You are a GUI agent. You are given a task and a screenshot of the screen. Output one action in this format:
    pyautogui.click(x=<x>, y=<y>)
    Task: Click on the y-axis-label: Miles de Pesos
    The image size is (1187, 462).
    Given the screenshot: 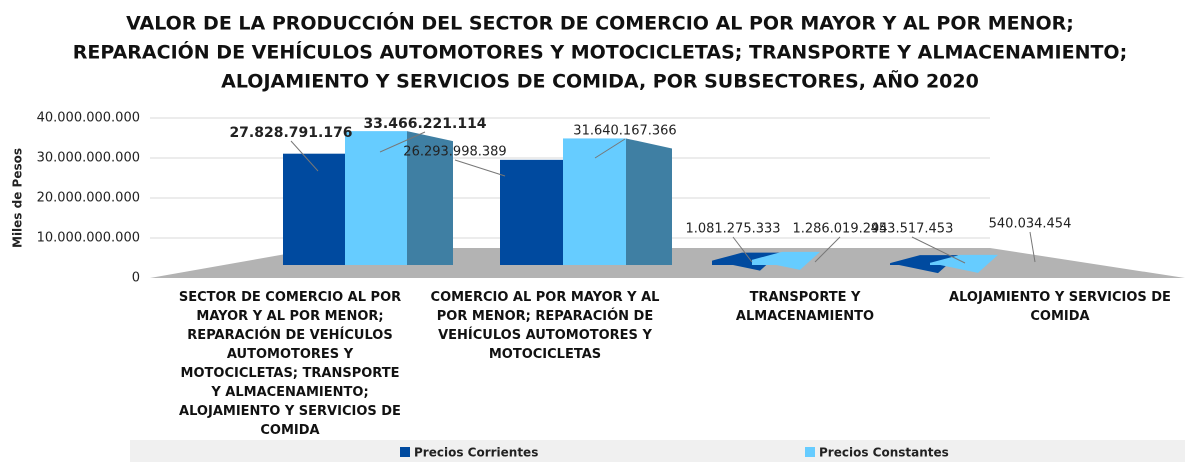 What is the action you would take?
    pyautogui.click(x=18, y=198)
    